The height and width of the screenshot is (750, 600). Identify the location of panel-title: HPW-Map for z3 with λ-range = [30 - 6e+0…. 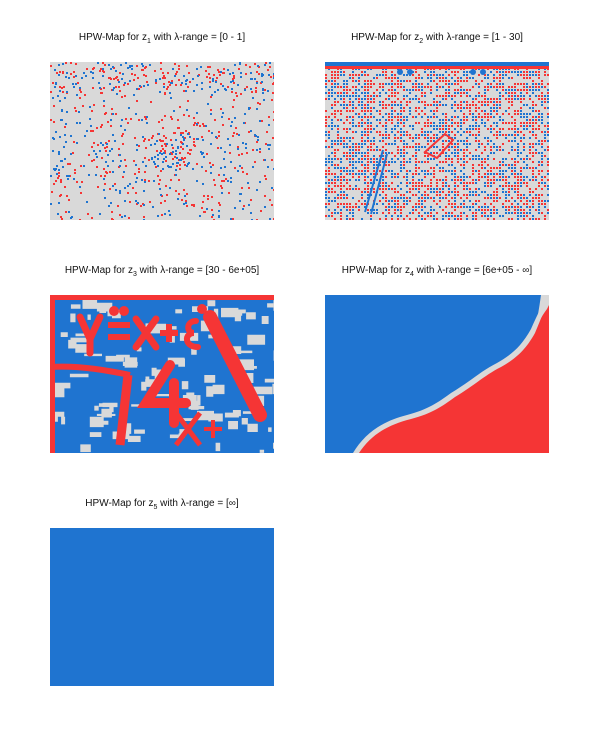
(162, 271).